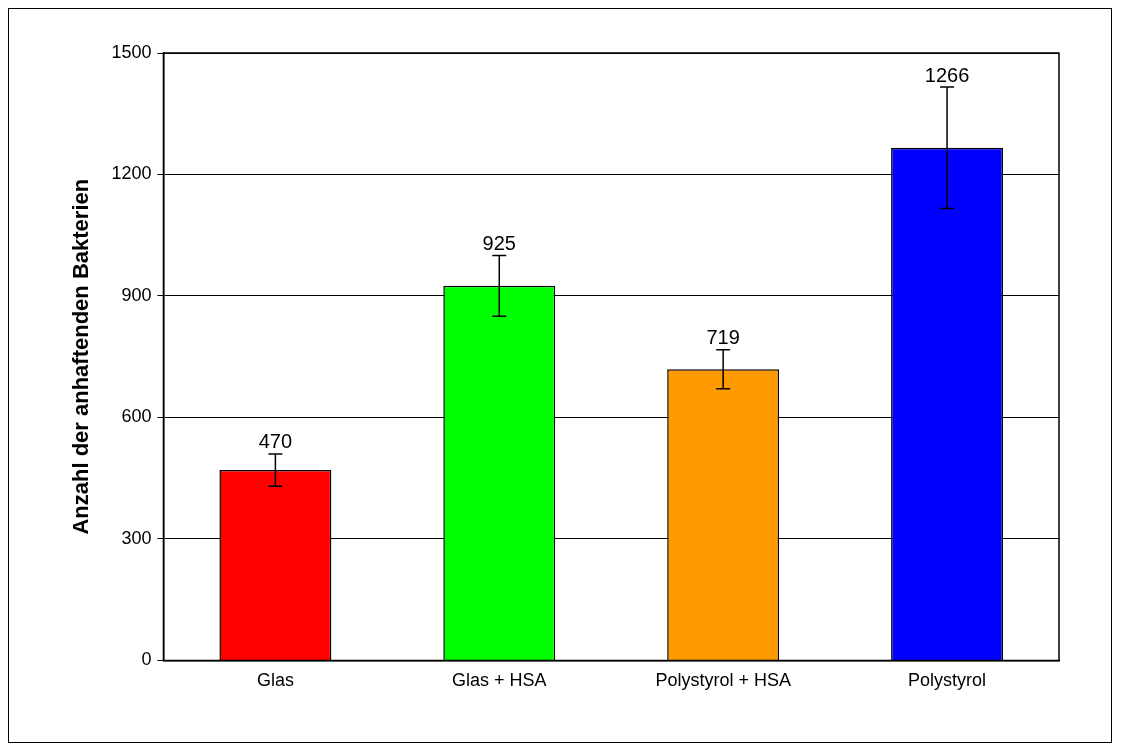 This screenshot has height=753, width=1122. What do you see at coordinates (136, 294) in the screenshot?
I see `y-tick-label: 900` at bounding box center [136, 294].